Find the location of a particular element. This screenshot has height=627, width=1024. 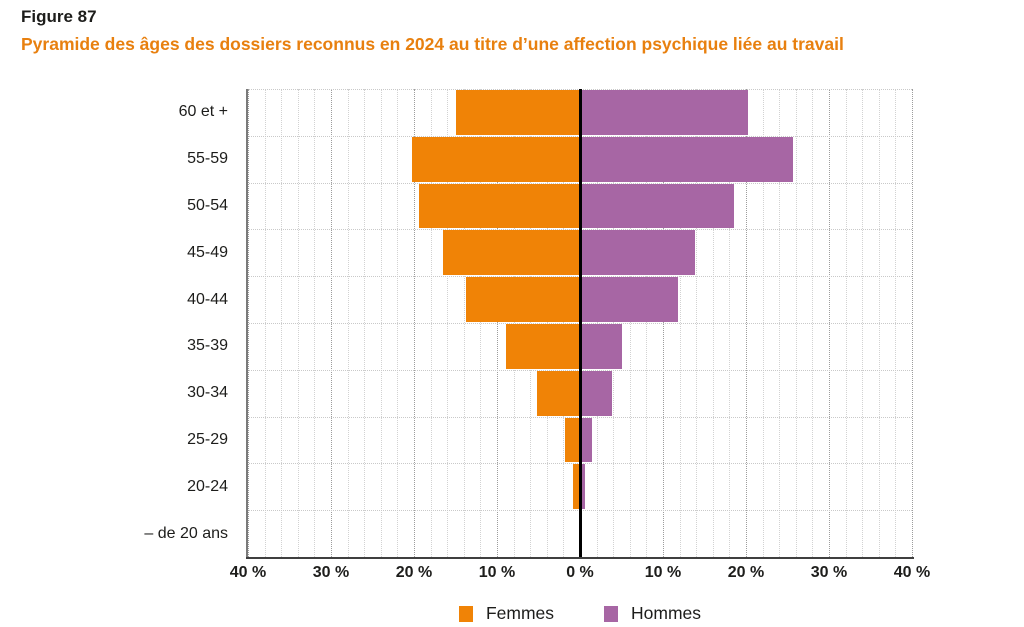

y-tick-label: 55-59 is located at coordinates (207, 159).